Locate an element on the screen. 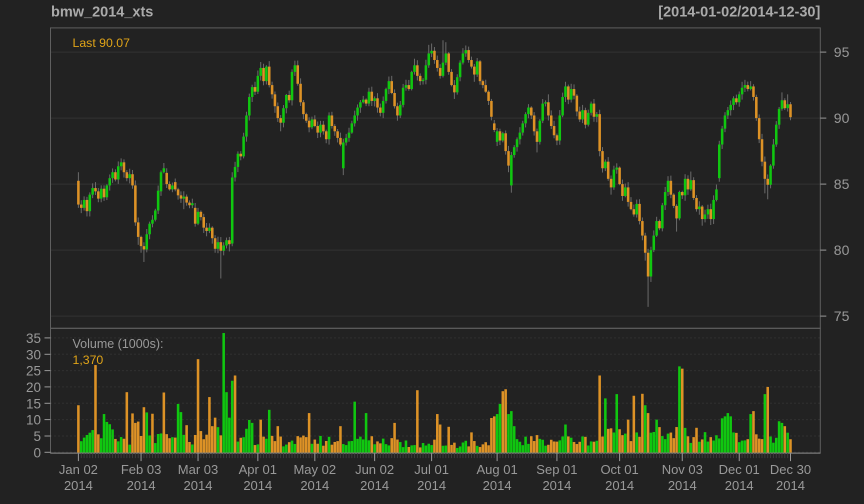 The height and width of the screenshot is (504, 864). svg-text: 75 is located at coordinates (842, 316).